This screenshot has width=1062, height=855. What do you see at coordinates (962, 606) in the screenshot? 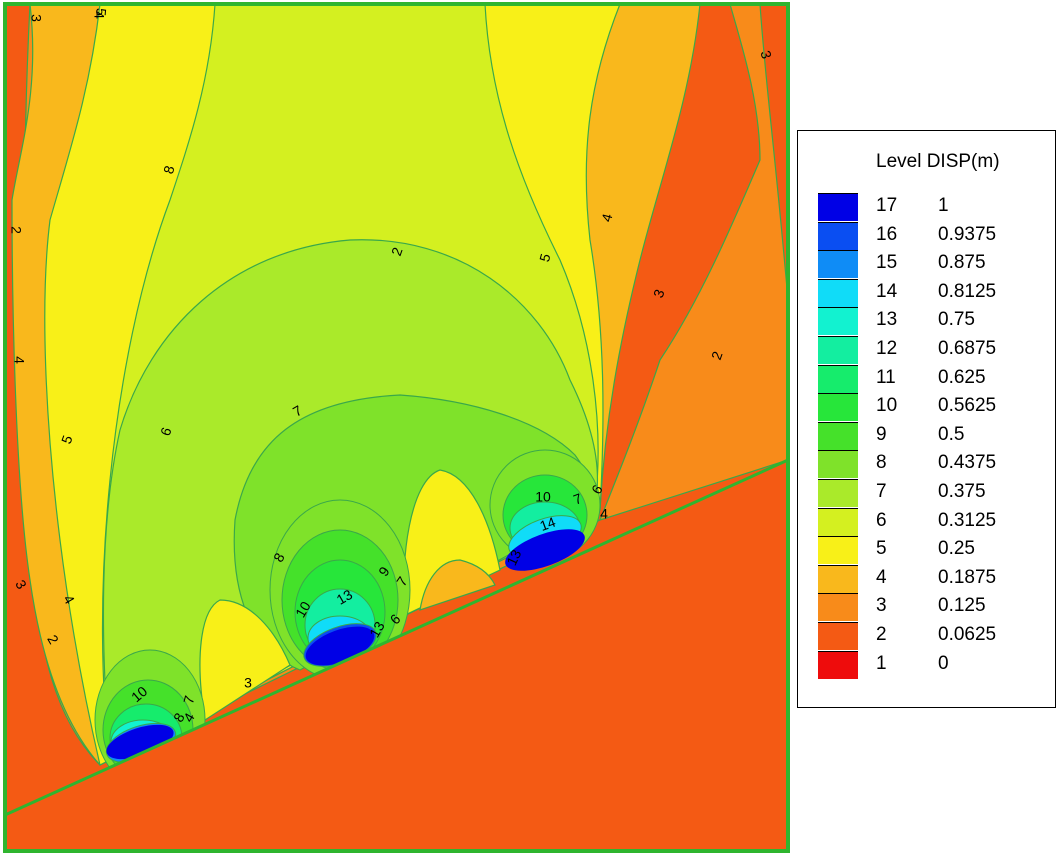
I see `legend-value: 0.125` at bounding box center [962, 606].